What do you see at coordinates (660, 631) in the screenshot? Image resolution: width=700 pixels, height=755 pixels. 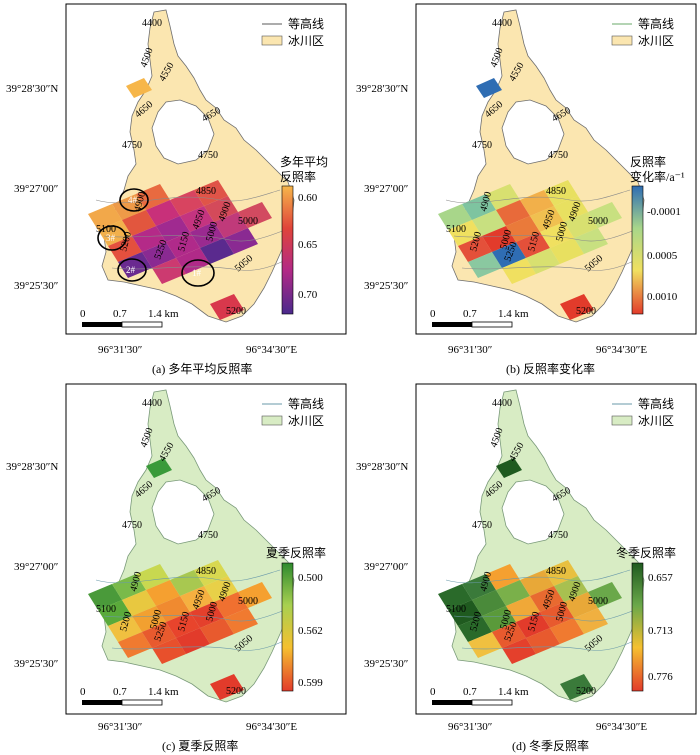 I see `colorbar-tick: 0.713` at bounding box center [660, 631].